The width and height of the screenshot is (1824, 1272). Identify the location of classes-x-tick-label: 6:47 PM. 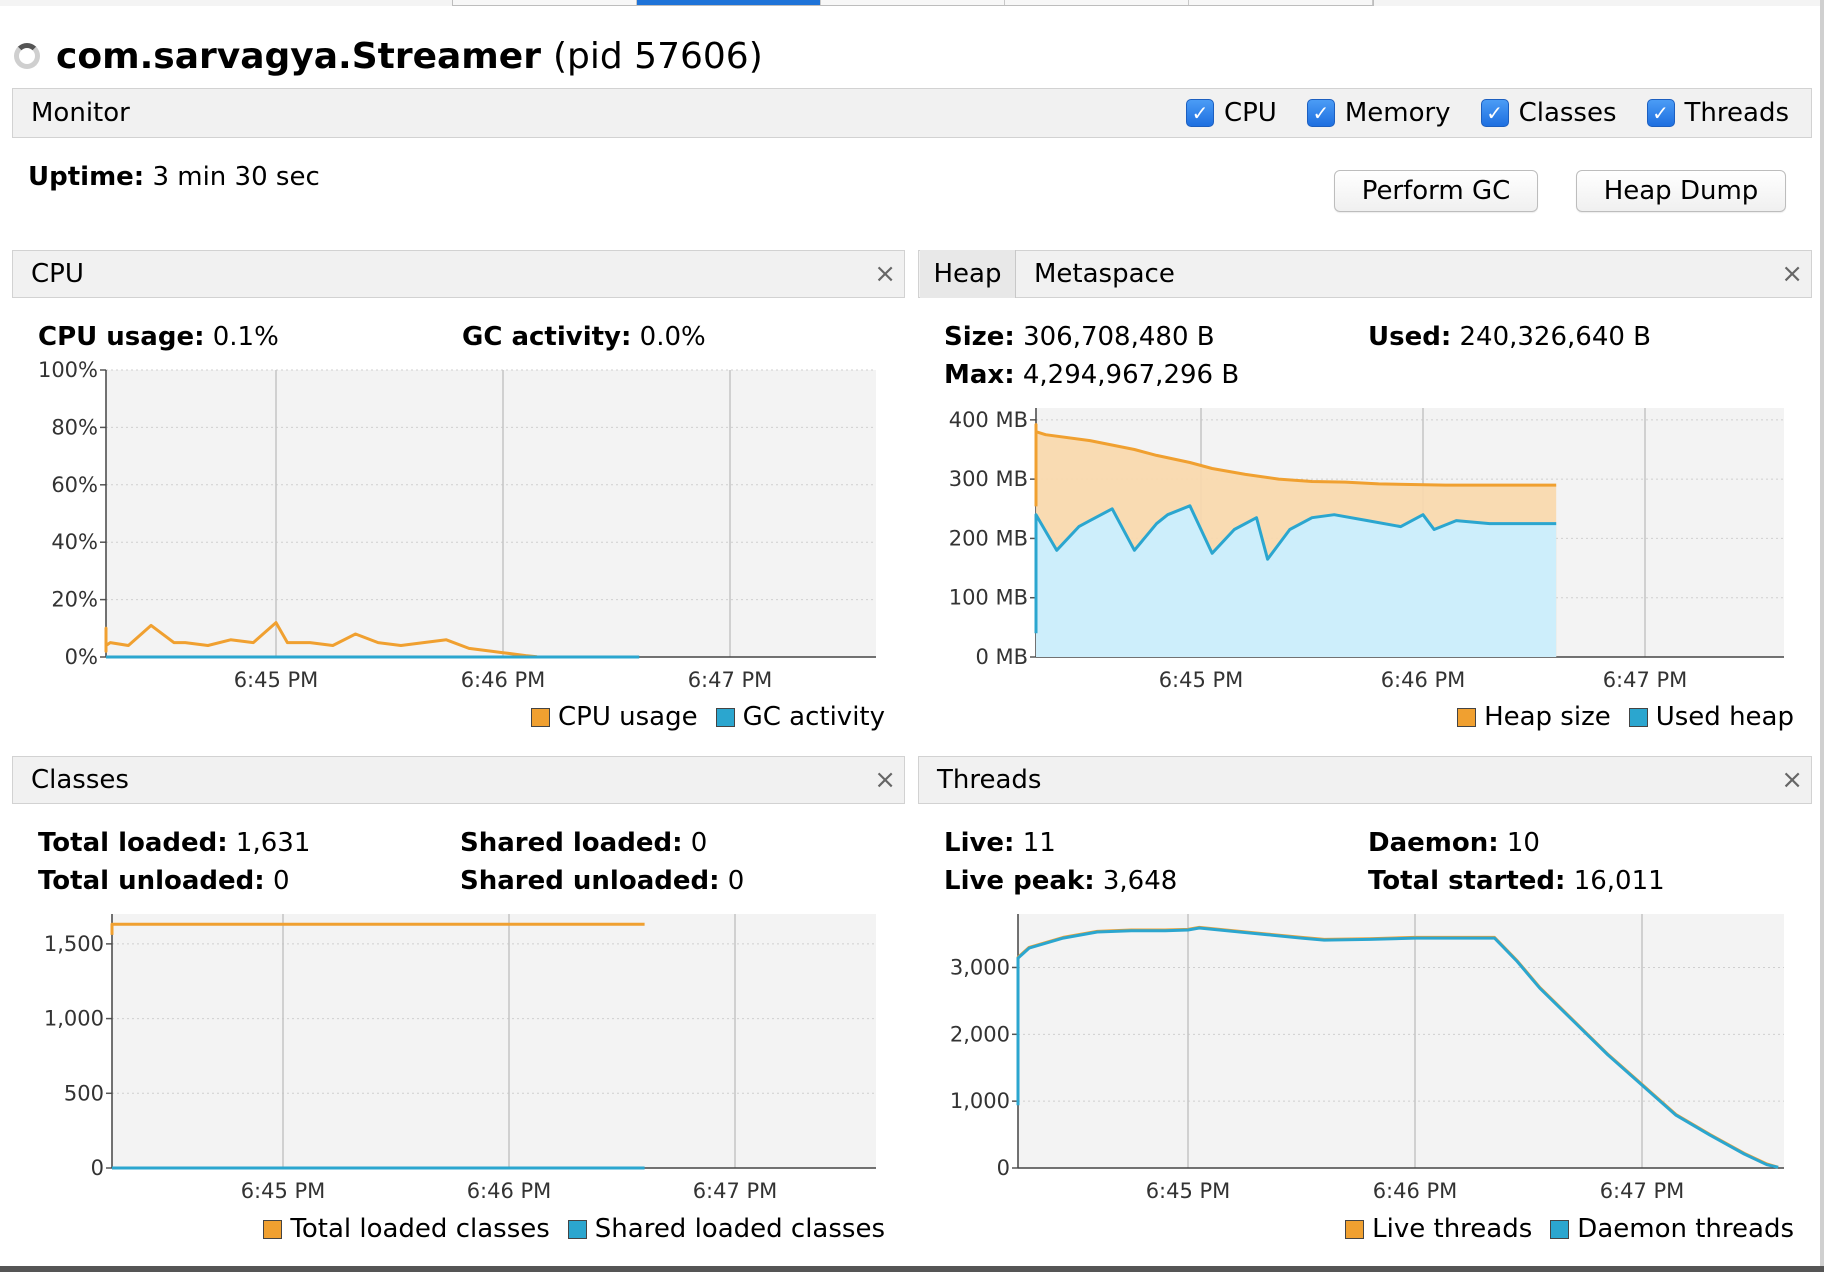
(735, 1191).